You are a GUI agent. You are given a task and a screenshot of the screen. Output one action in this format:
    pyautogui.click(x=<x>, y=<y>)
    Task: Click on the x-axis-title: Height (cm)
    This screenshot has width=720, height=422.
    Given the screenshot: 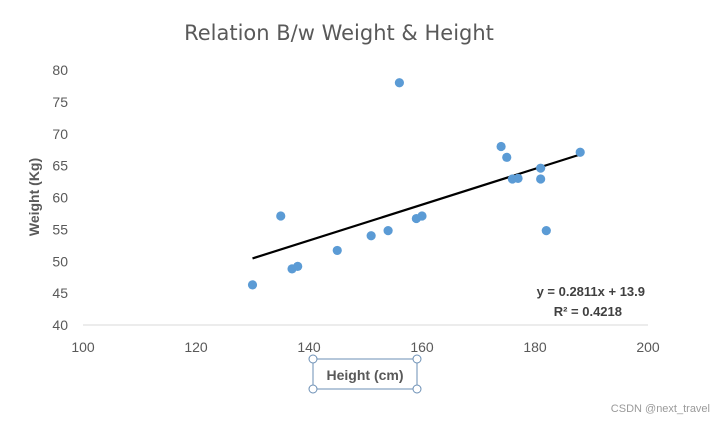 What is the action you would take?
    pyautogui.click(x=365, y=375)
    